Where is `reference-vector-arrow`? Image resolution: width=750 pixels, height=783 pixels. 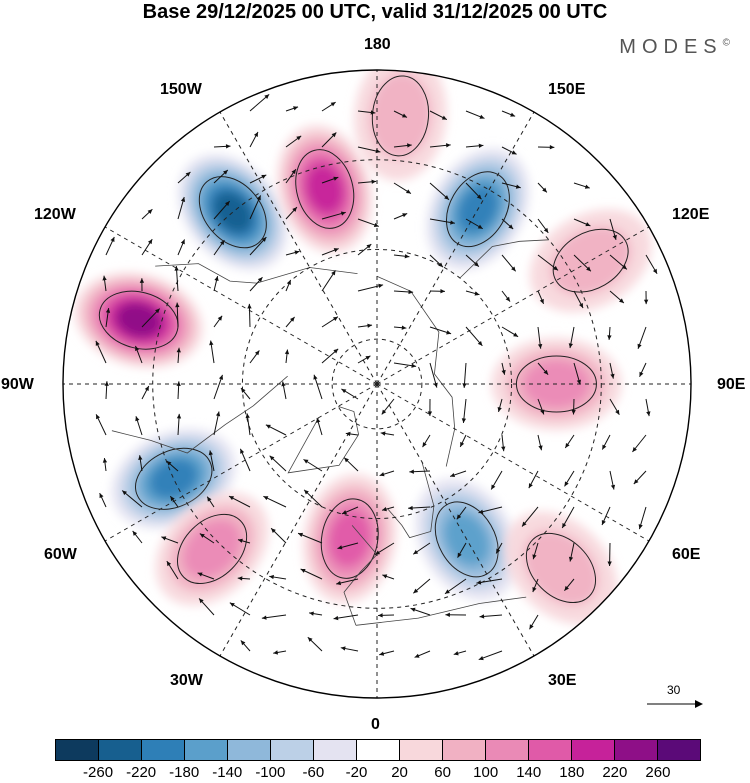 reference-vector-arrow is located at coordinates (675, 704).